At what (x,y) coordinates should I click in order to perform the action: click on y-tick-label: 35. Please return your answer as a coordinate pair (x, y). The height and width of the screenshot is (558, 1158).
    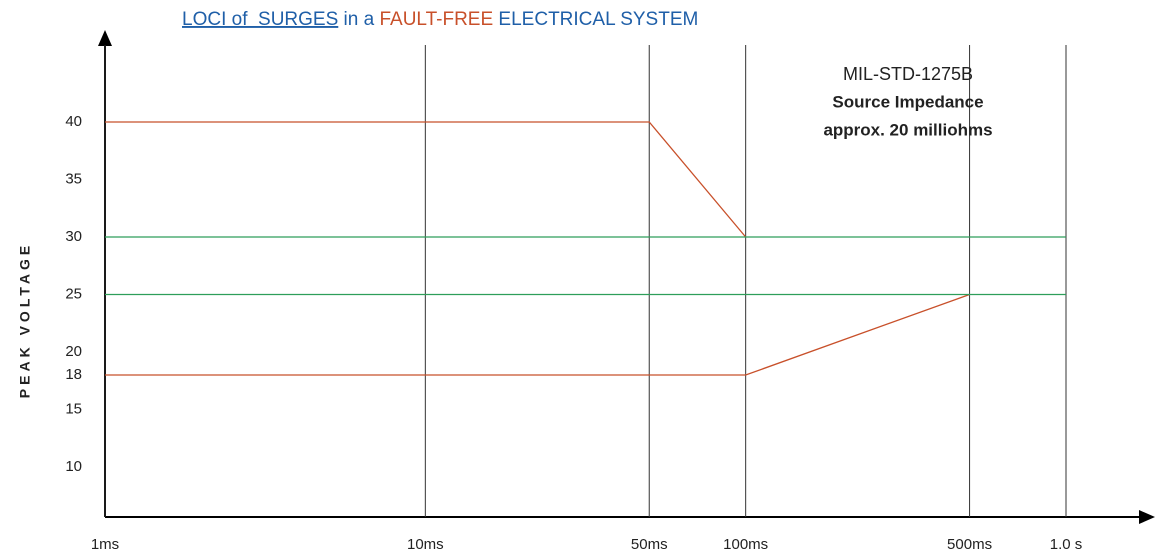
    Looking at the image, I should click on (73, 178).